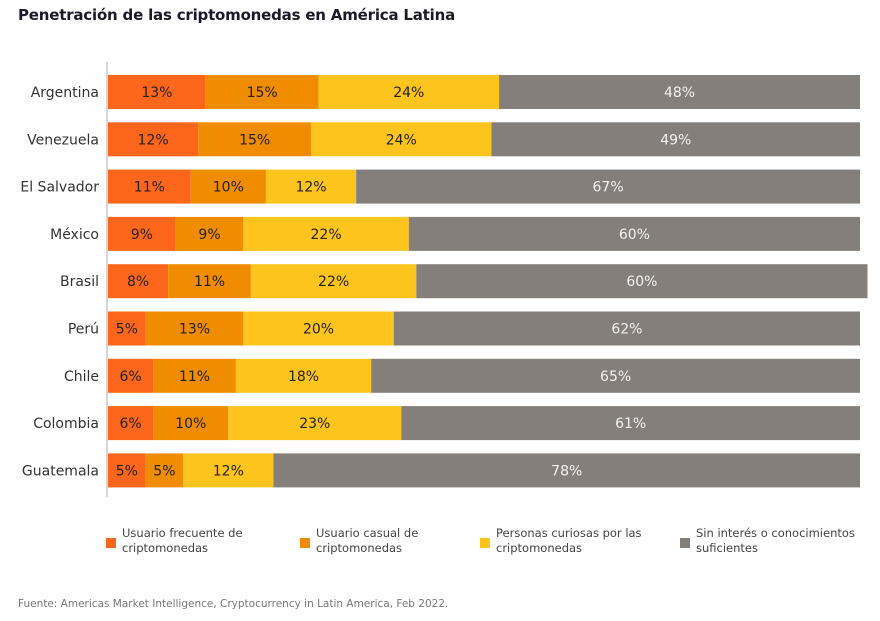 The height and width of the screenshot is (621, 880). I want to click on legend-label: suficientes, so click(727, 548).